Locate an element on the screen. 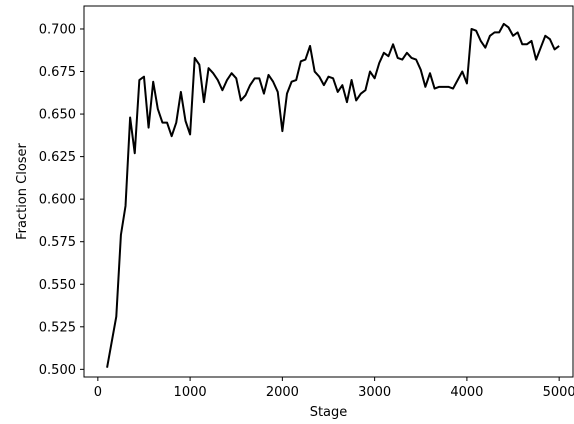  x-tick-label: 1000 is located at coordinates (190, 392).